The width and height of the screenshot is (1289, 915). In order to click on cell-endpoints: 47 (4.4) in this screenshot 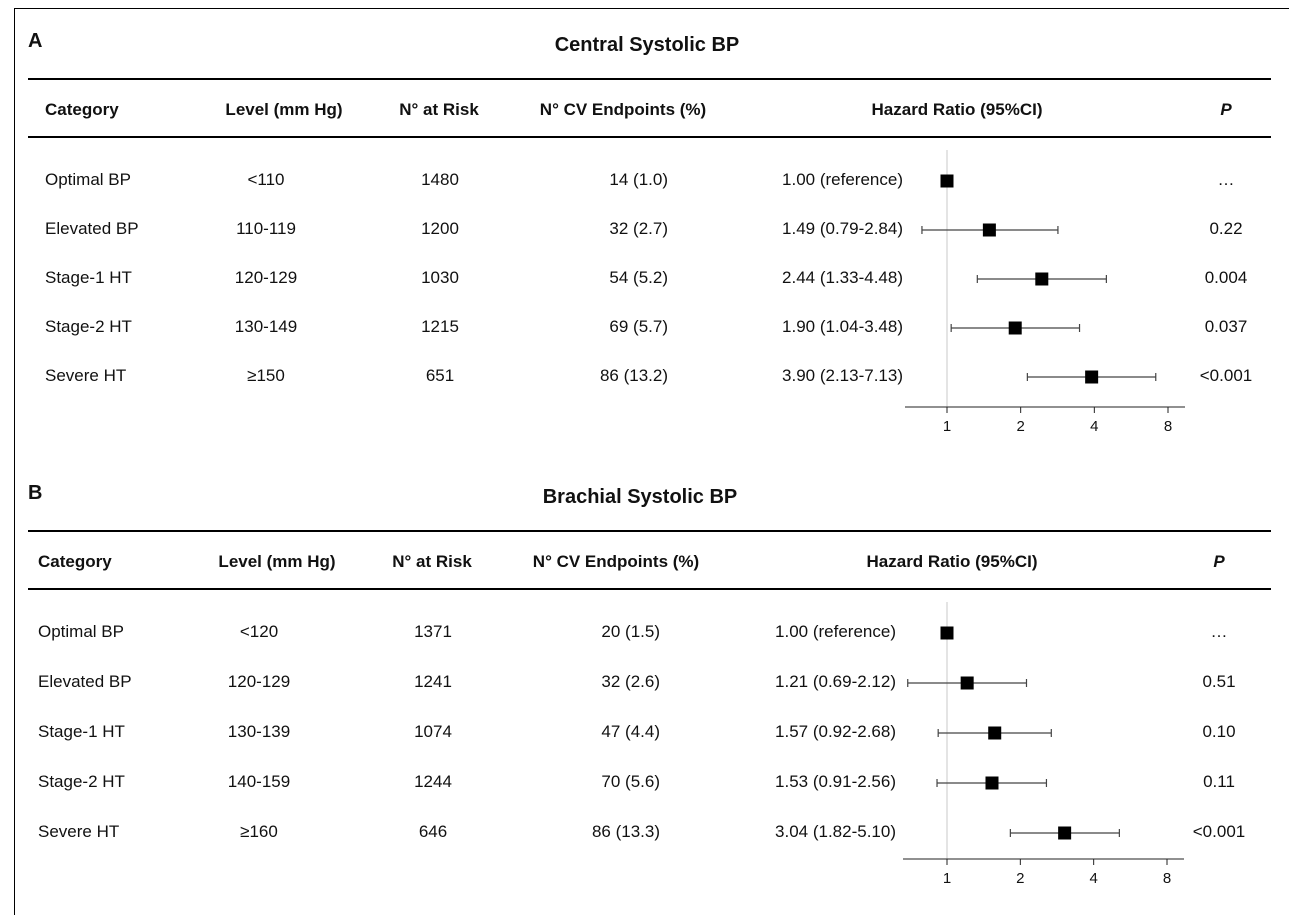, I will do `click(630, 731)`.